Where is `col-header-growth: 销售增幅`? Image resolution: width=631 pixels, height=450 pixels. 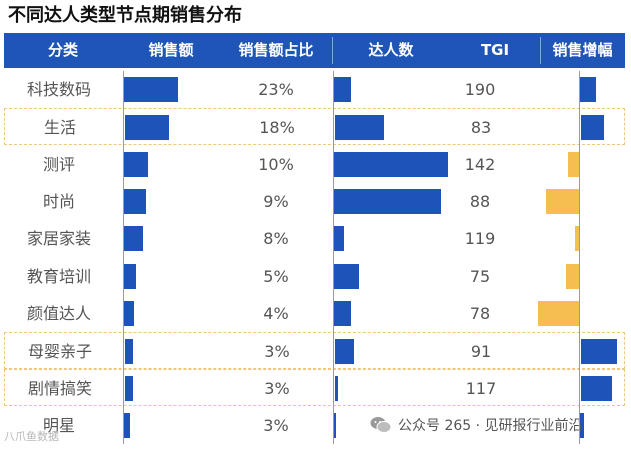 col-header-growth: 销售增幅 is located at coordinates (582, 50).